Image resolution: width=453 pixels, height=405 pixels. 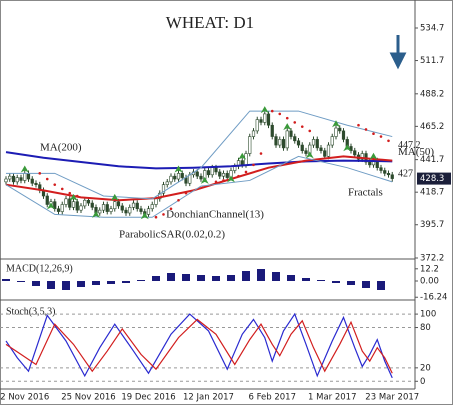 I want to click on x-tick-label: 1 Mar 2017, so click(x=332, y=398).